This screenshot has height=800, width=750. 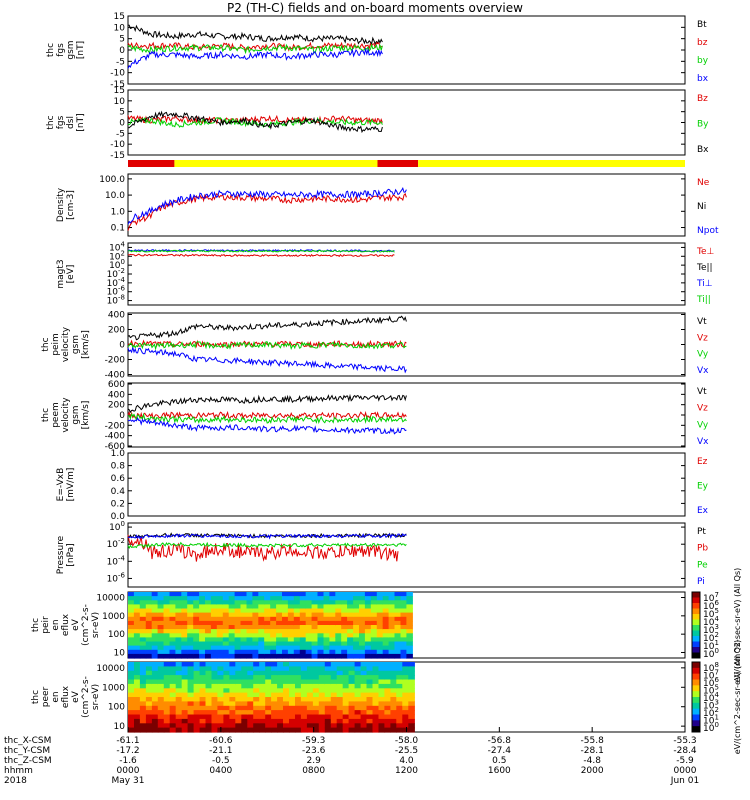 What do you see at coordinates (255, 49) in the screenshot?
I see `series-line-by` at bounding box center [255, 49].